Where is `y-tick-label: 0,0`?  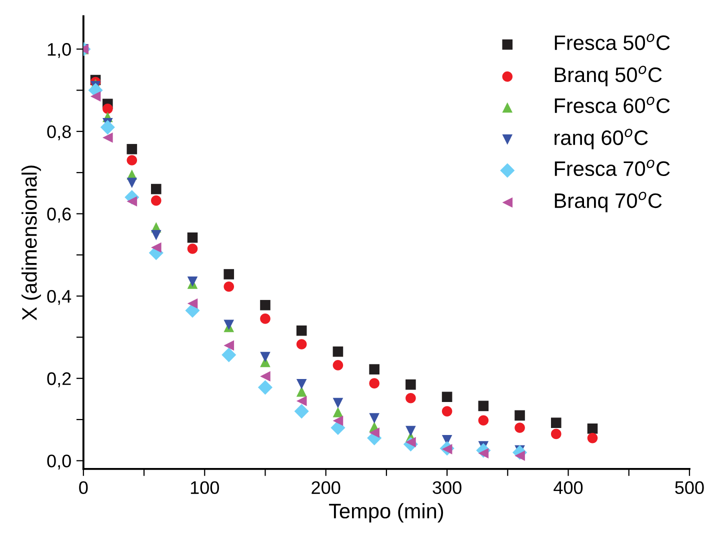 y-tick-label: 0,0 is located at coordinates (59, 462).